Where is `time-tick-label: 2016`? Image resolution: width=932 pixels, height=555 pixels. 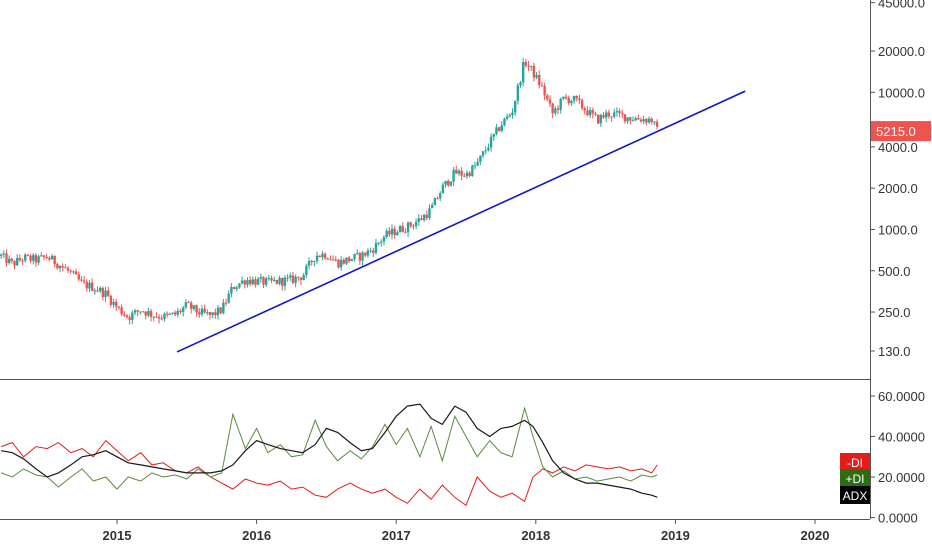 time-tick-label: 2016 is located at coordinates (256, 535).